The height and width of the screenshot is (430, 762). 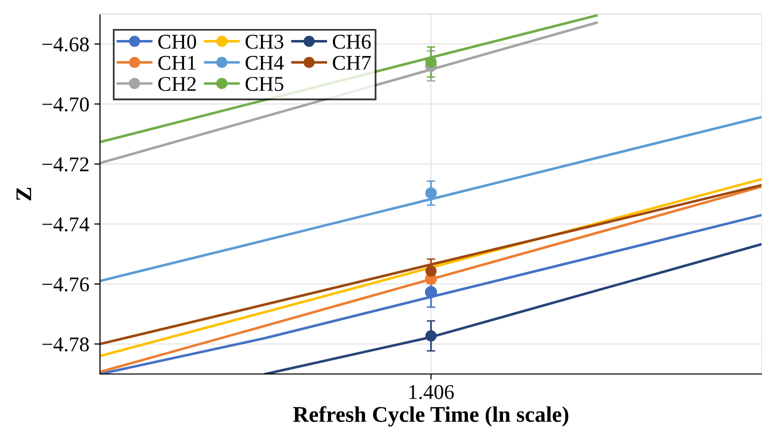 What do you see at coordinates (351, 63) in the screenshot?
I see `legend-label: CH7` at bounding box center [351, 63].